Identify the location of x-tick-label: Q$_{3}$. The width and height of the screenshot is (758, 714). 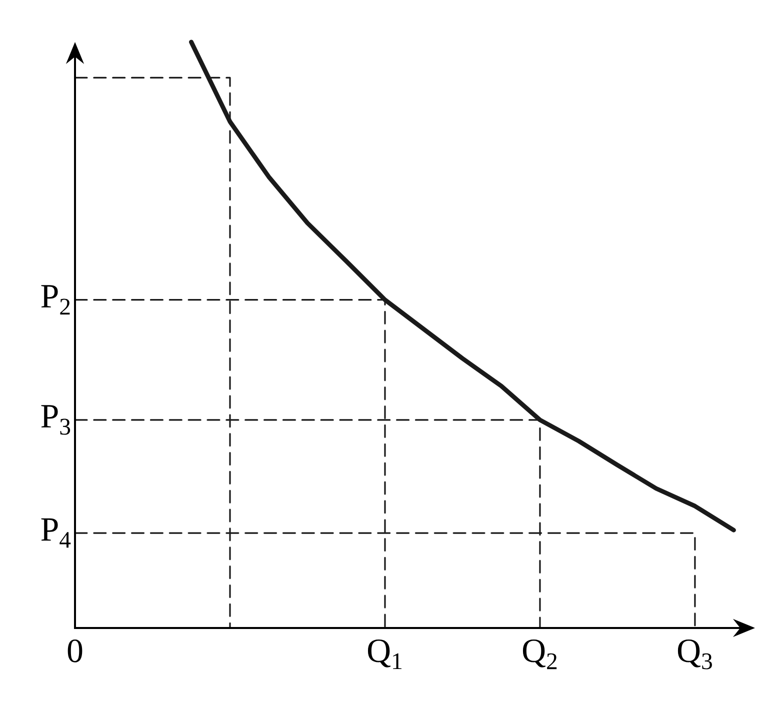
(695, 654).